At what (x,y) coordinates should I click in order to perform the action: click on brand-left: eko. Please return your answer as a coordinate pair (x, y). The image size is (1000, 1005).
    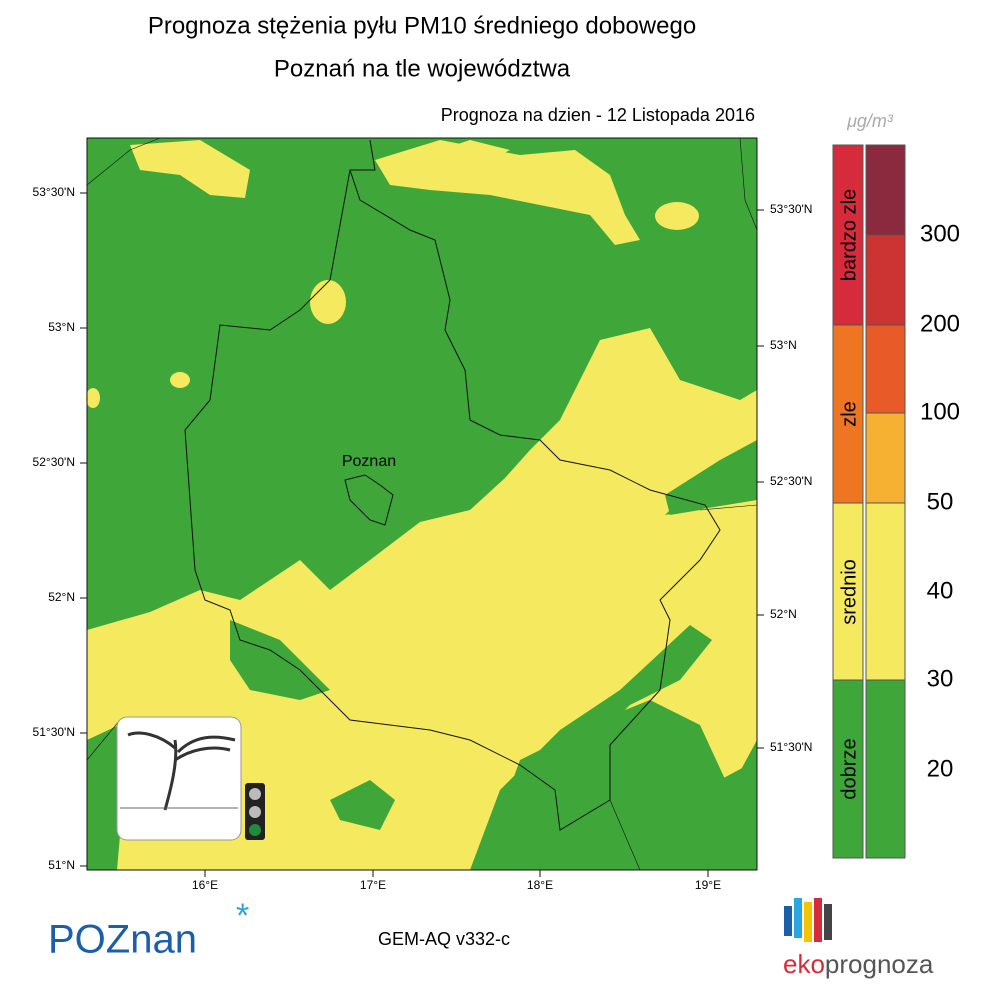
    Looking at the image, I should click on (804, 964).